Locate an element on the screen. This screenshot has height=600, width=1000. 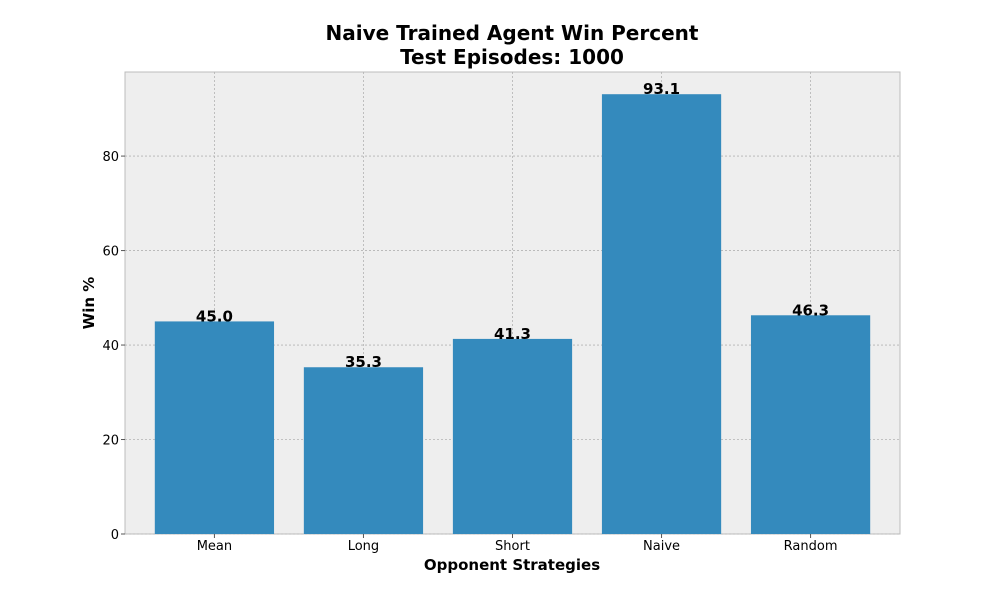
bar-long is located at coordinates (363, 450).